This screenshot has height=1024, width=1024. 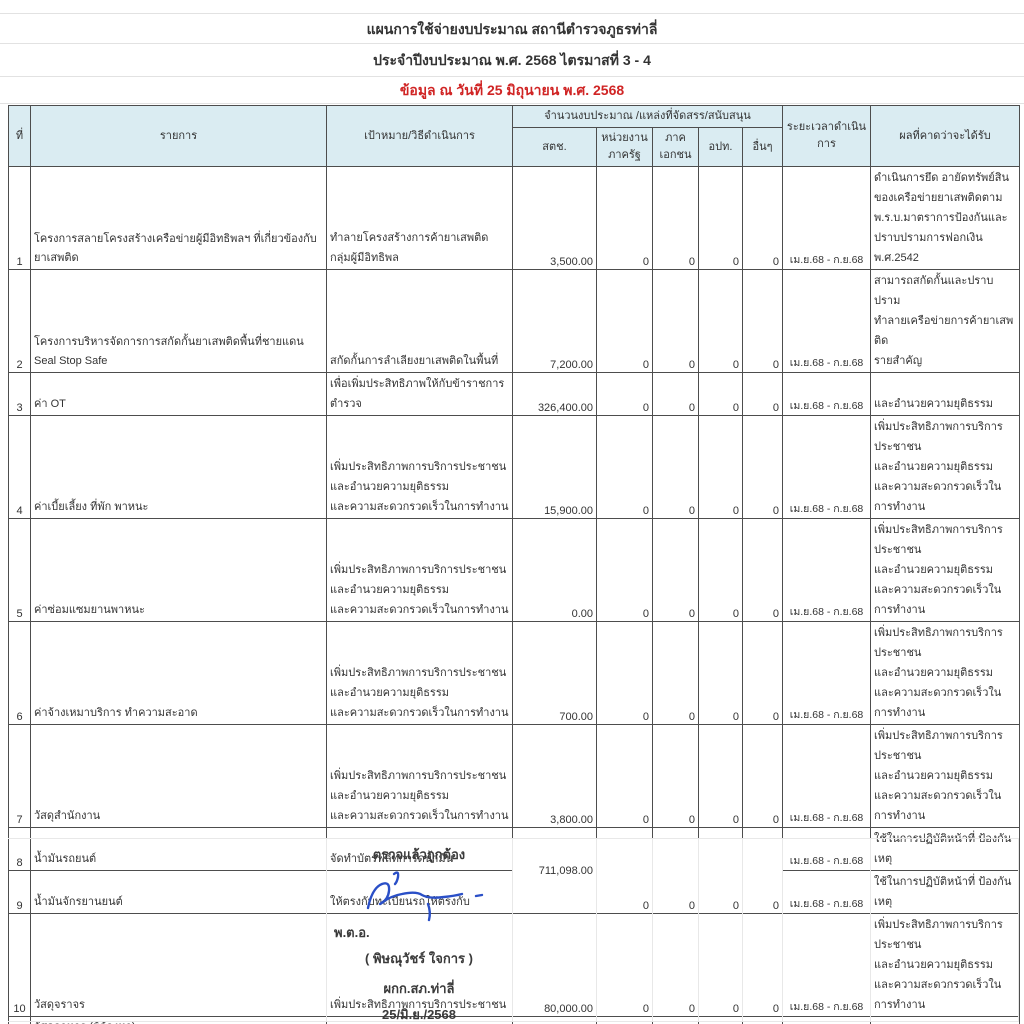 I want to click on amount-cell: 326,400.00, so click(x=554, y=394).